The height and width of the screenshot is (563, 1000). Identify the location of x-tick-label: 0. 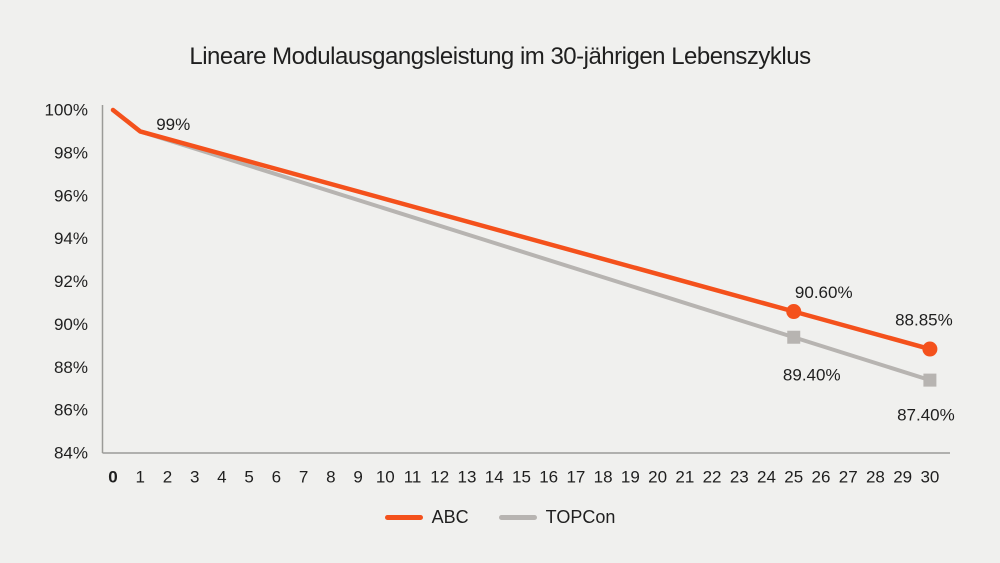
(112, 477).